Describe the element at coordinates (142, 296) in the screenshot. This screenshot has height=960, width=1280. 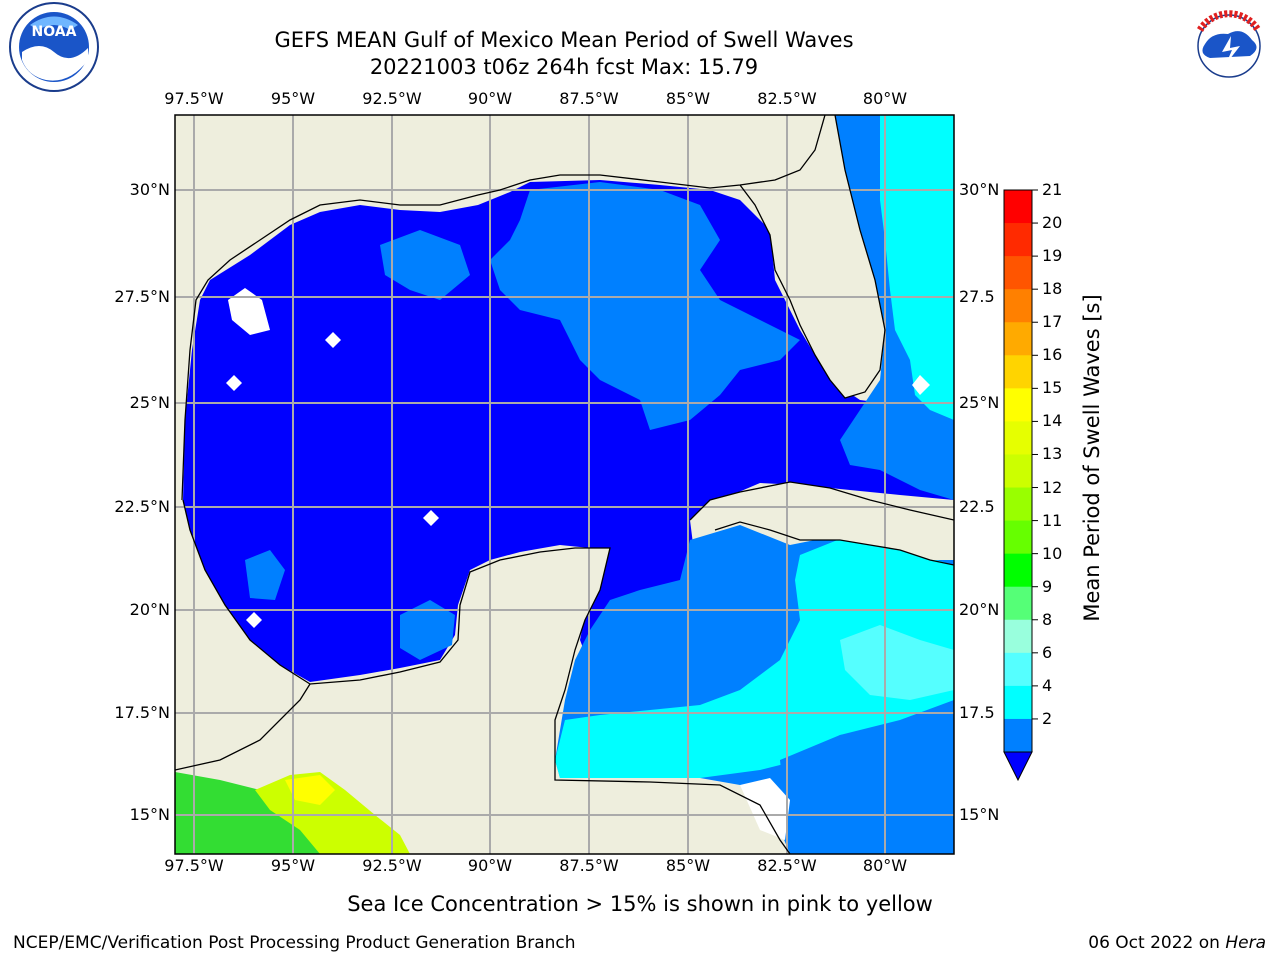
I see `lat-tick-left: 27.5°N` at that location.